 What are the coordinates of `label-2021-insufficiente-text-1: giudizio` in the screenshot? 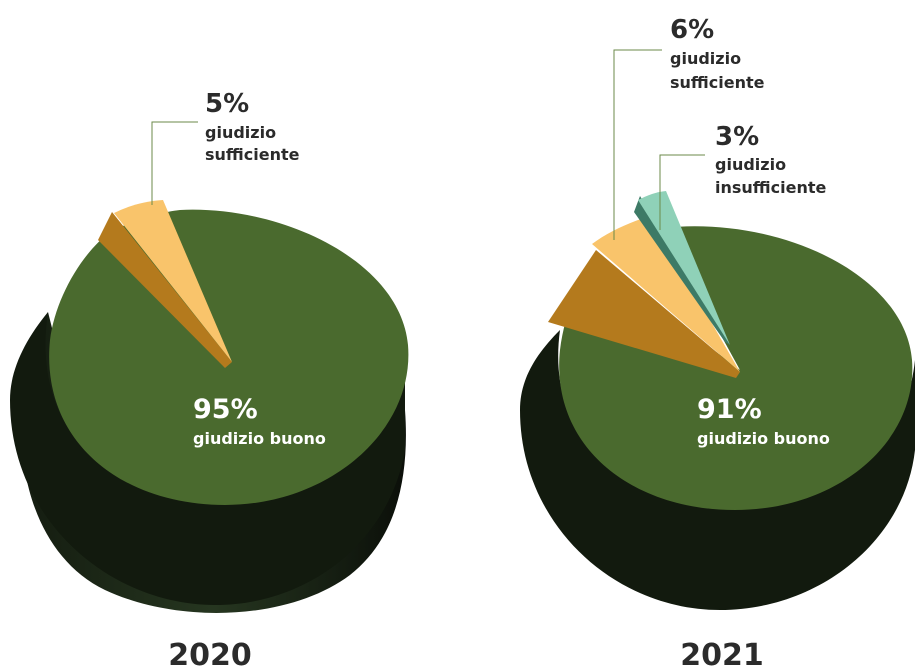 It's located at (750, 164).